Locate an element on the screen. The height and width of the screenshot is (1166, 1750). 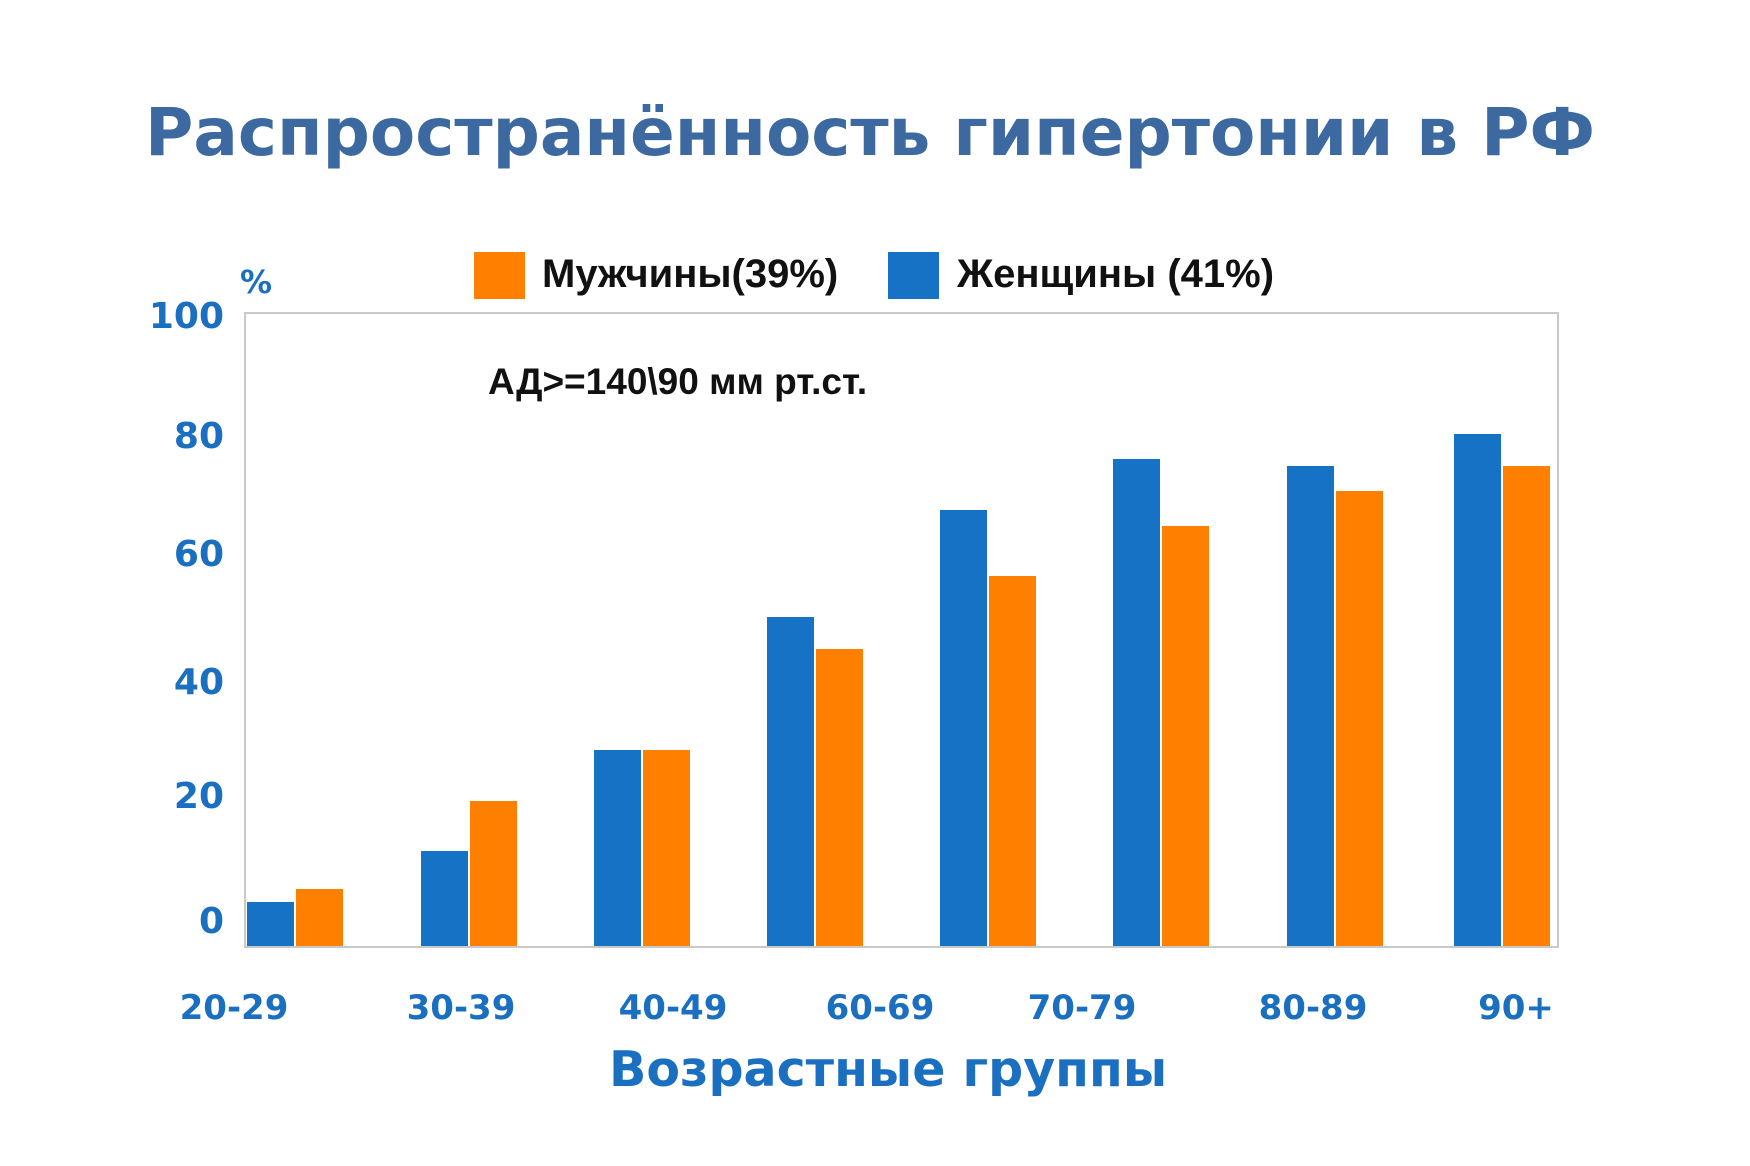
legend-label-women: Женщины (41%) is located at coordinates (1116, 274).